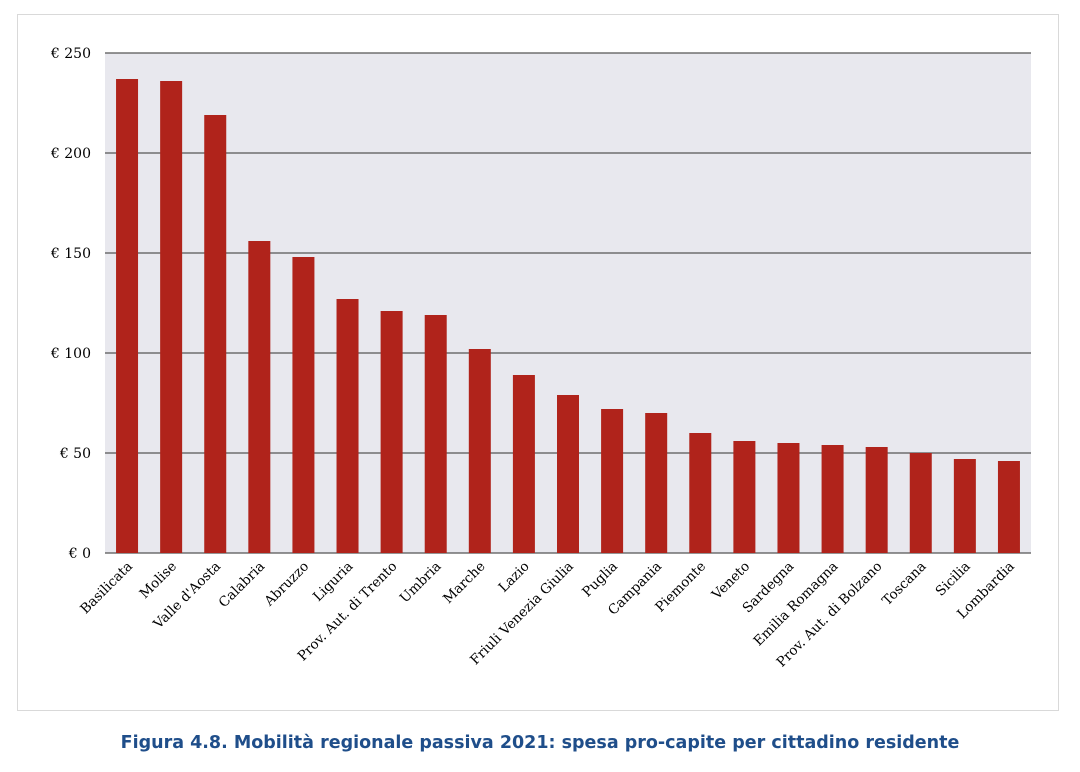  I want to click on x-category-label: Puglia, so click(600, 580).